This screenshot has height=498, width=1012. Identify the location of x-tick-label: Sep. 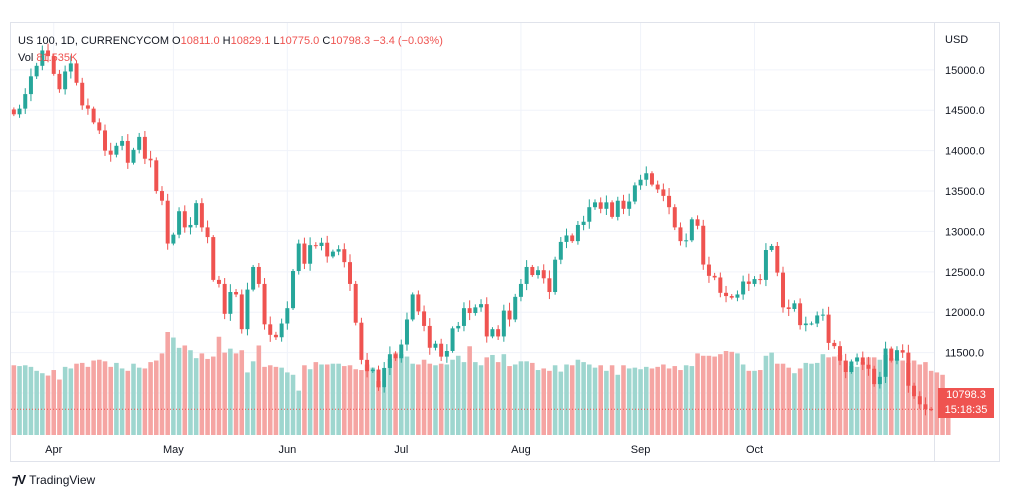
(641, 450).